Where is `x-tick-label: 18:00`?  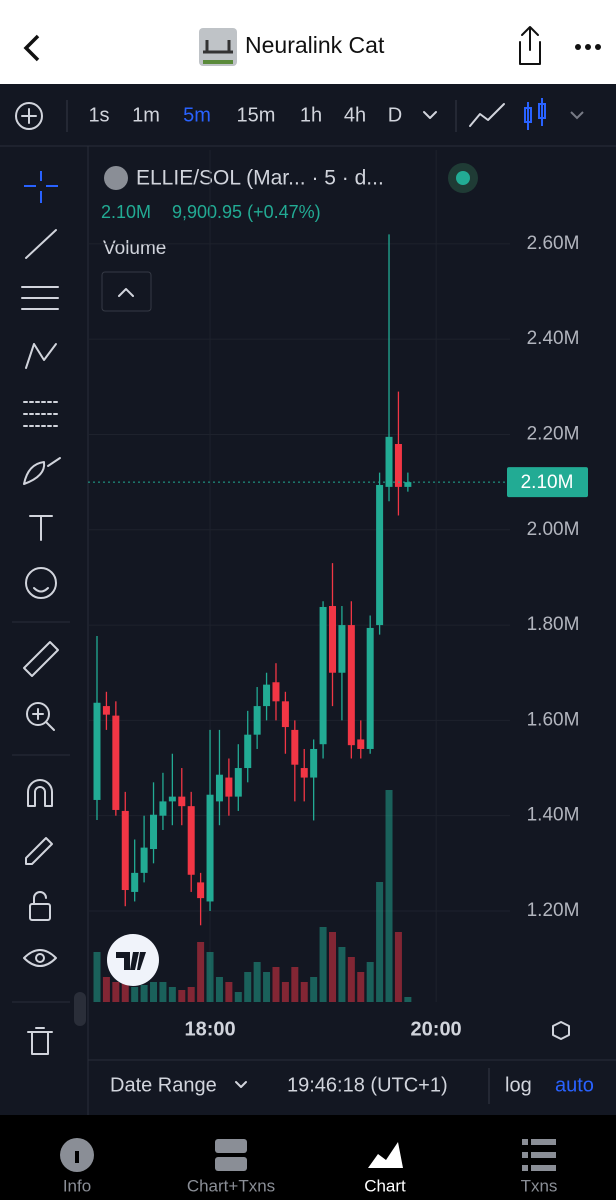
x-tick-label: 18:00 is located at coordinates (209, 1029).